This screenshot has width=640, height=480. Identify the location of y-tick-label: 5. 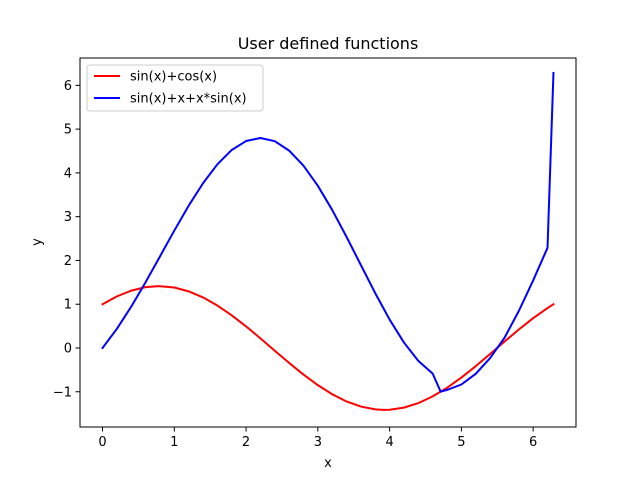
(68, 130).